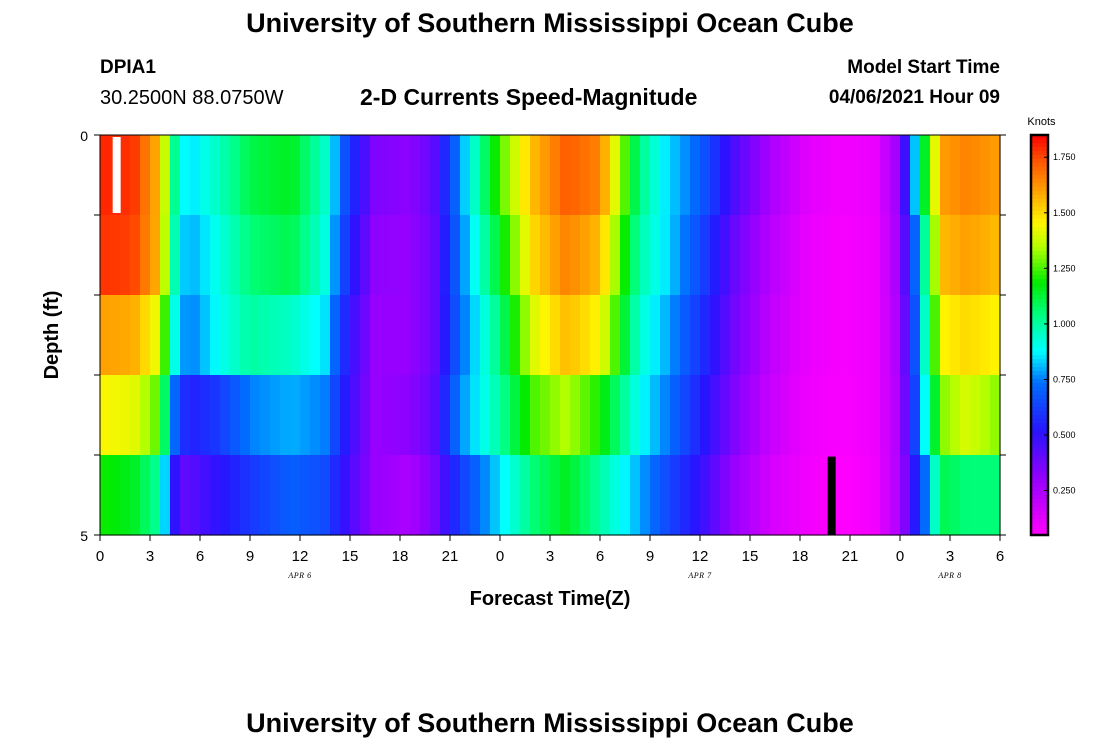  I want to click on x-tick-label: 3, so click(950, 556).